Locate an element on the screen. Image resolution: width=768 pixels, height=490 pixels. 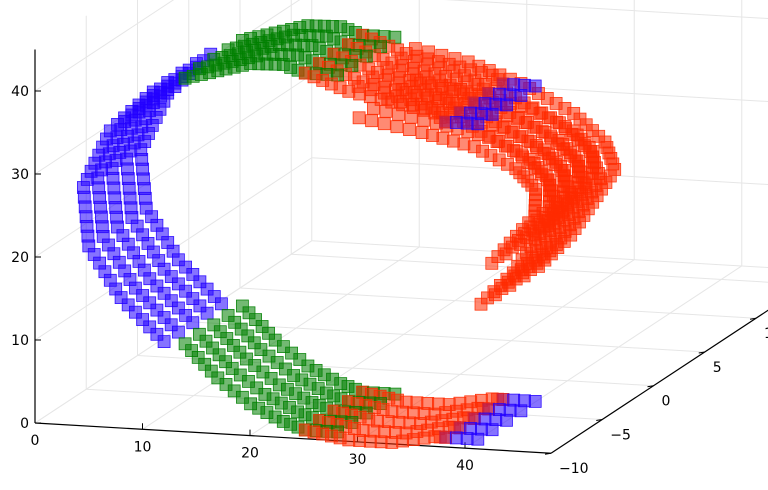
y-tick-label: −10 is located at coordinates (574, 469).